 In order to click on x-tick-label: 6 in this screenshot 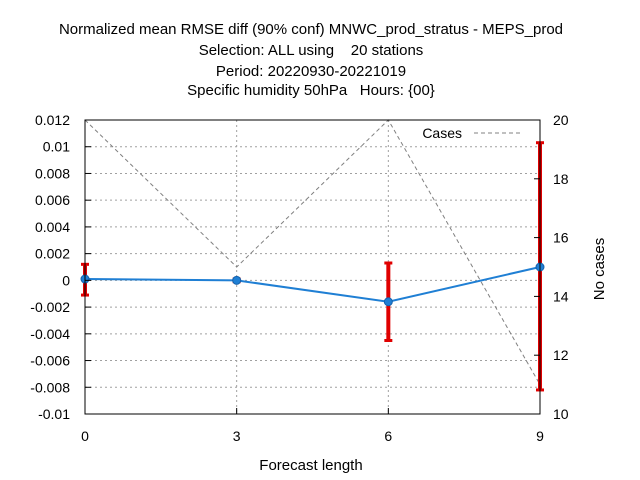, I will do `click(388, 436)`.